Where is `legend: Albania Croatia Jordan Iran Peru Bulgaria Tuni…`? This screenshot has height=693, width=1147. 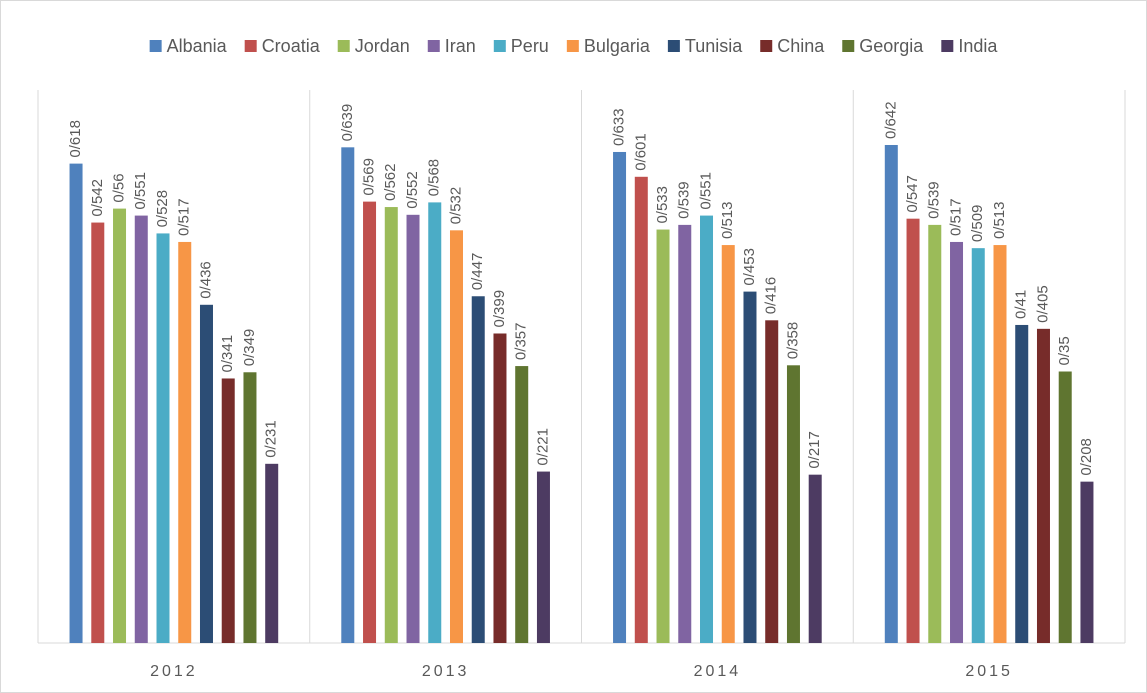
legend: Albania Croatia Jordan Iran Peru Bulgaria Tuni… is located at coordinates (573, 46).